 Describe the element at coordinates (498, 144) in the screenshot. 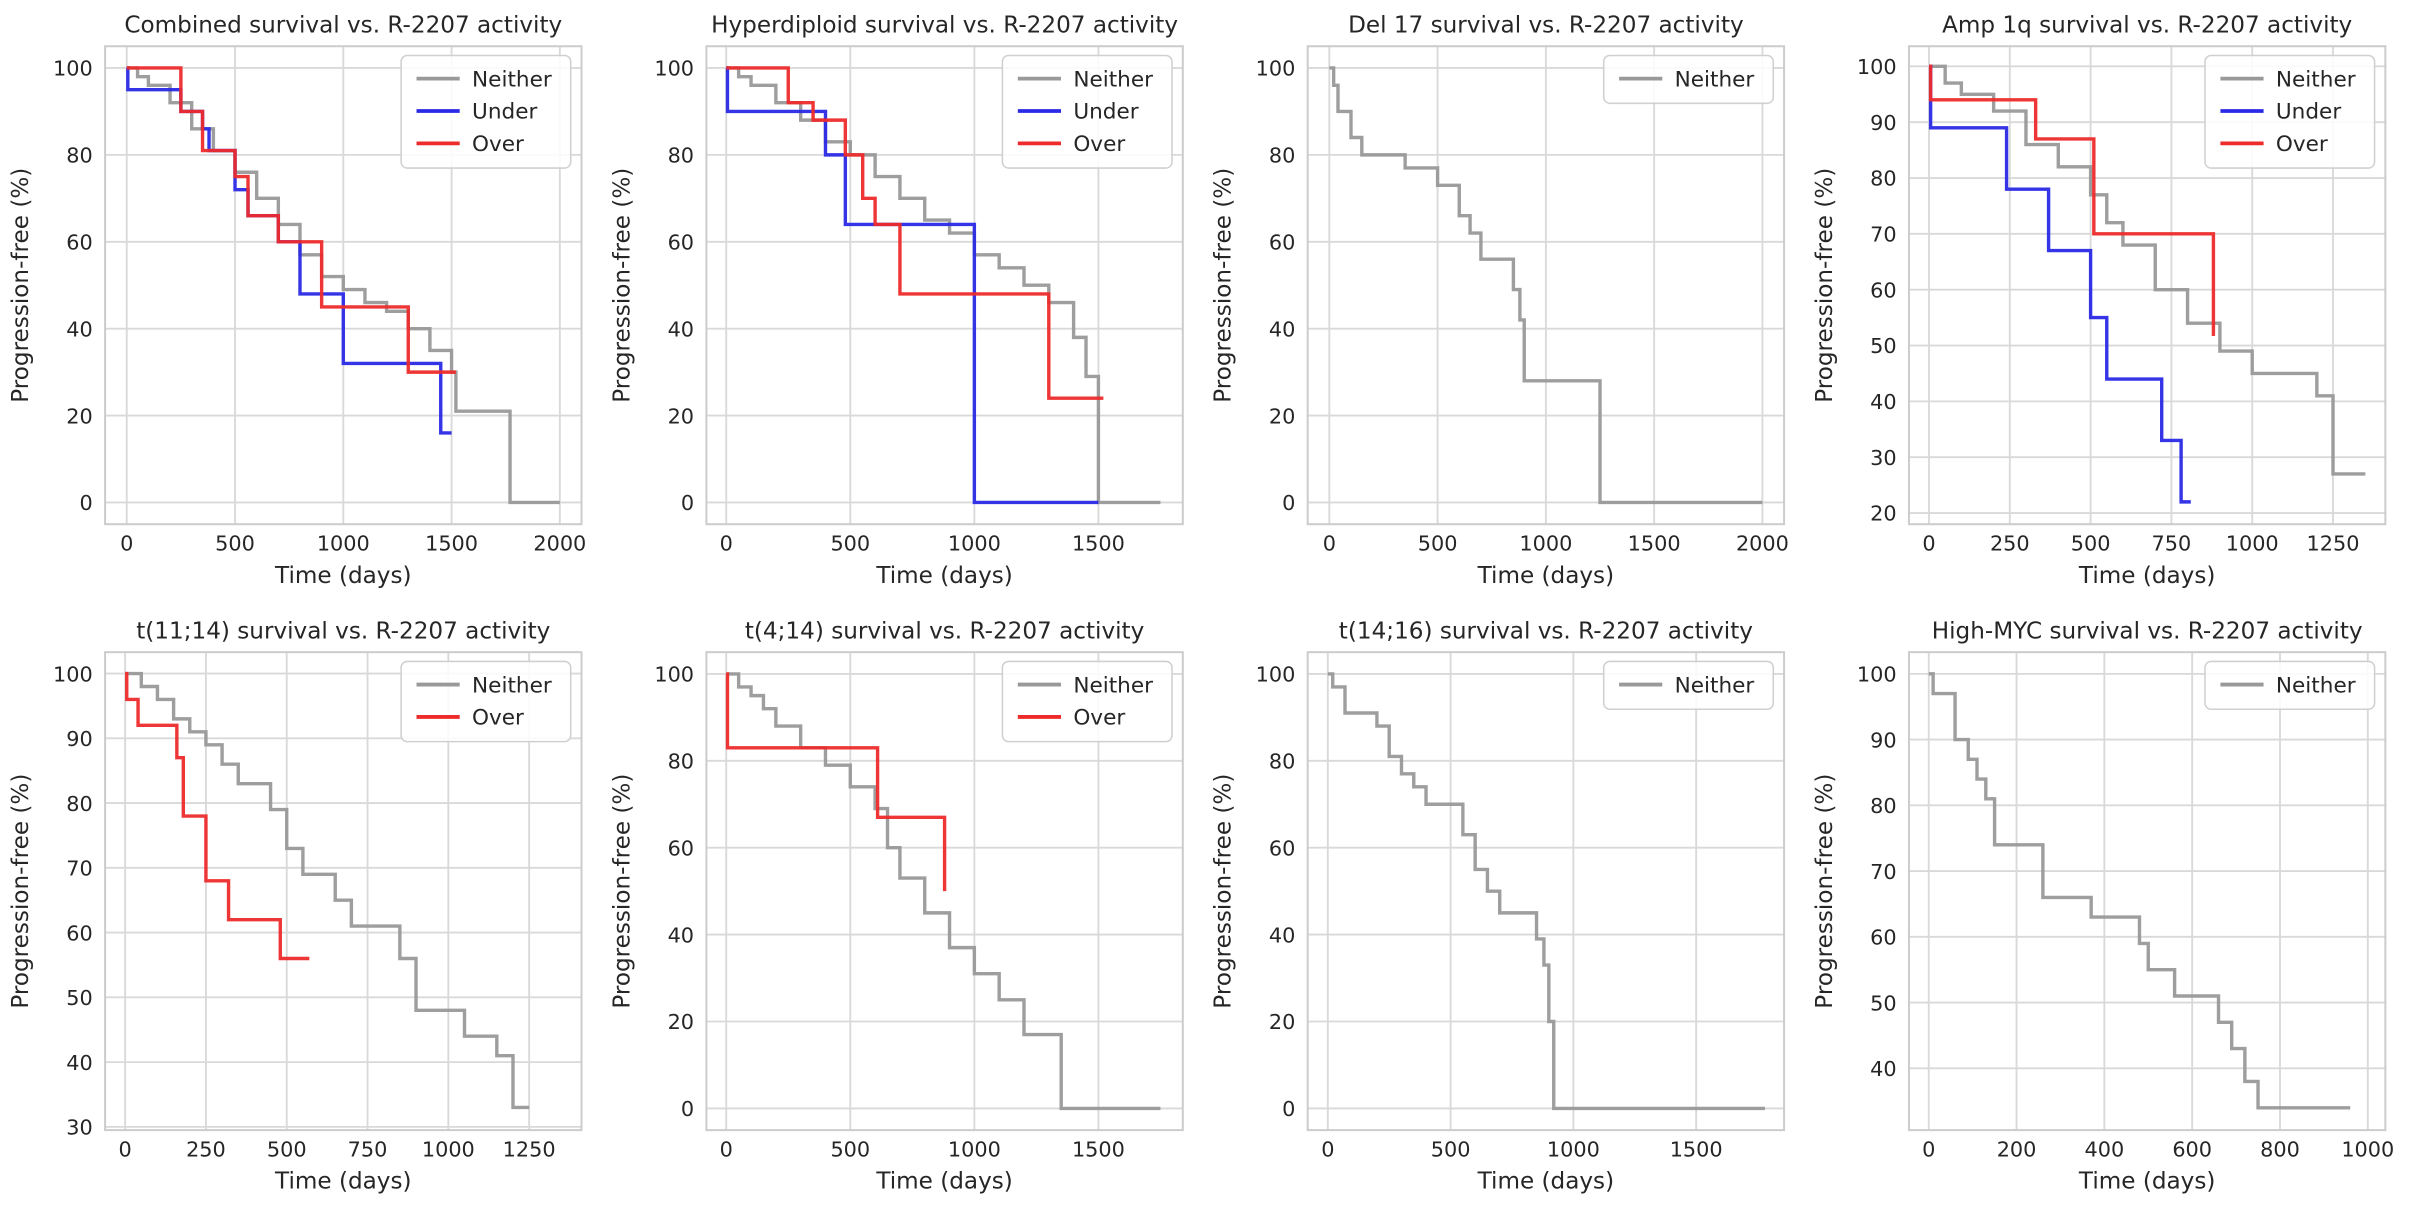

I see `legend-label: Over` at that location.